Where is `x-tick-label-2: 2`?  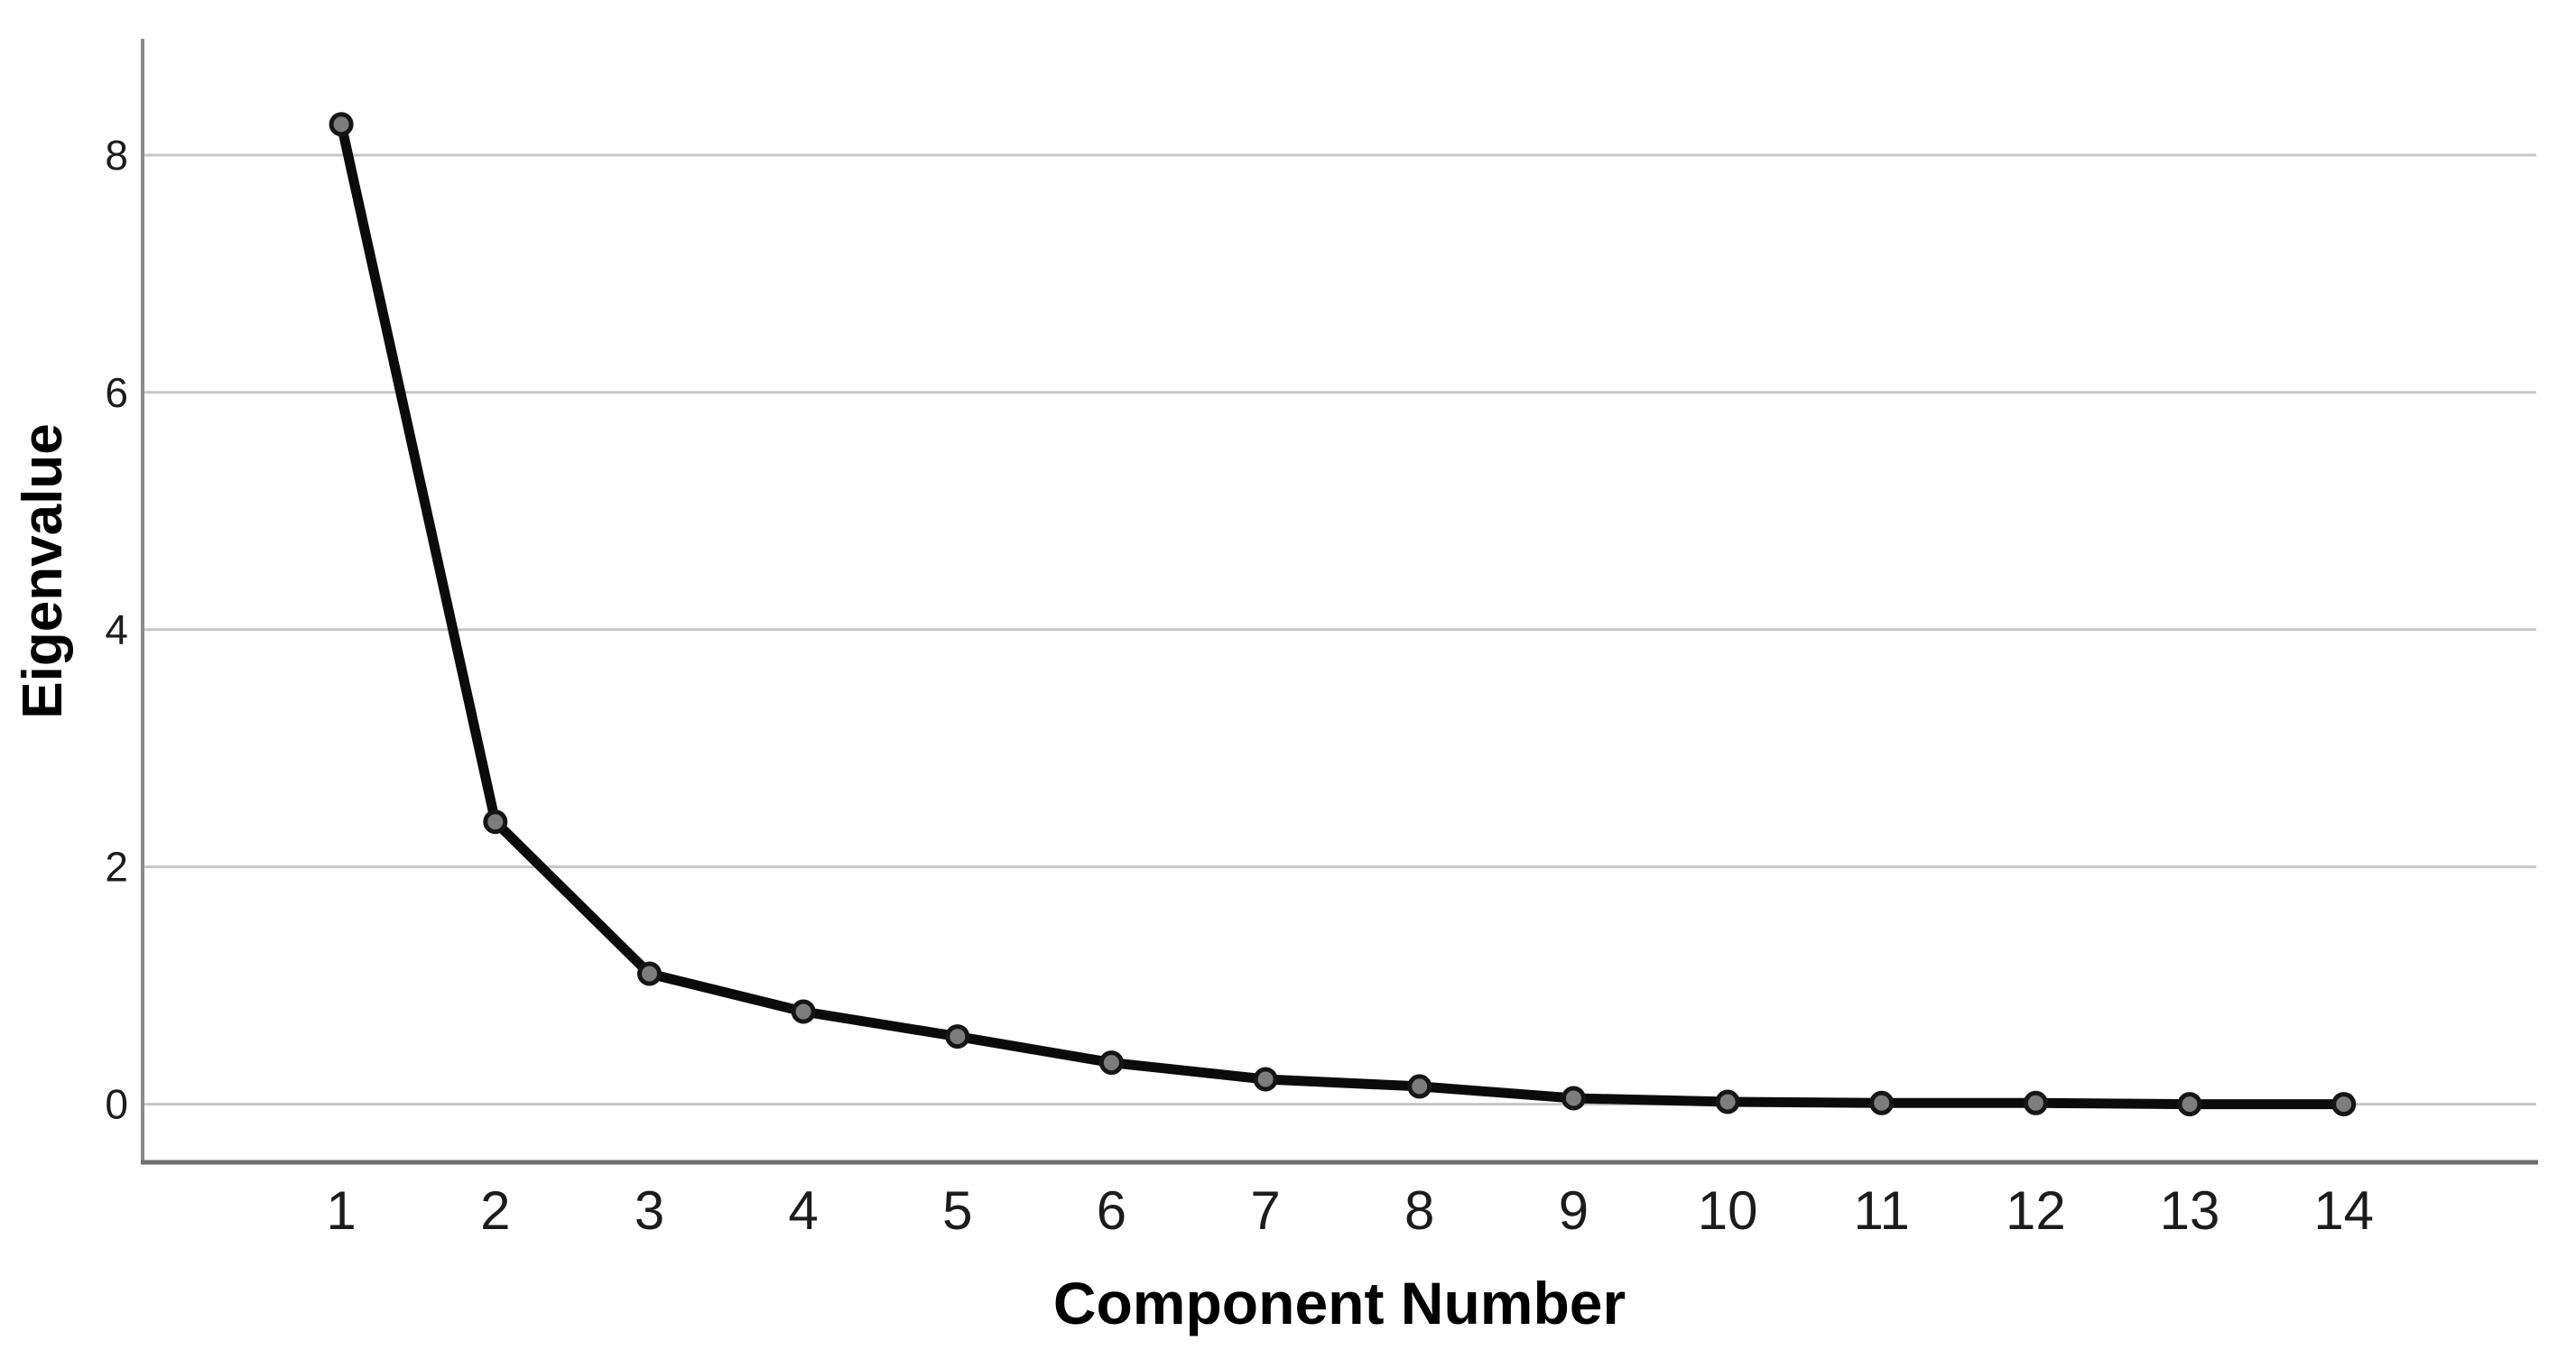 x-tick-label-2: 2 is located at coordinates (495, 1210).